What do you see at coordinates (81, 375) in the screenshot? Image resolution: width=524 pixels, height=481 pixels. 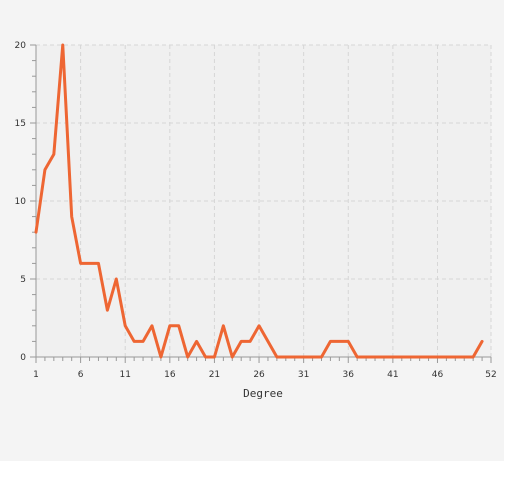 I see `x-tick-label: 6` at bounding box center [81, 375].